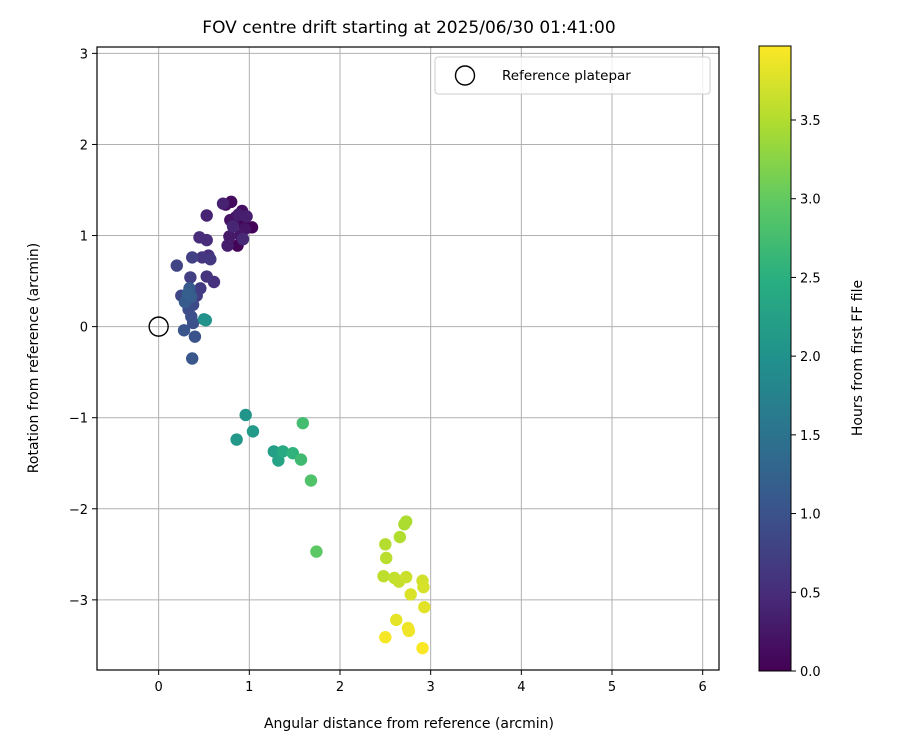  Describe the element at coordinates (810, 515) in the screenshot. I see `colorbar-tick-label: 1.0` at that location.